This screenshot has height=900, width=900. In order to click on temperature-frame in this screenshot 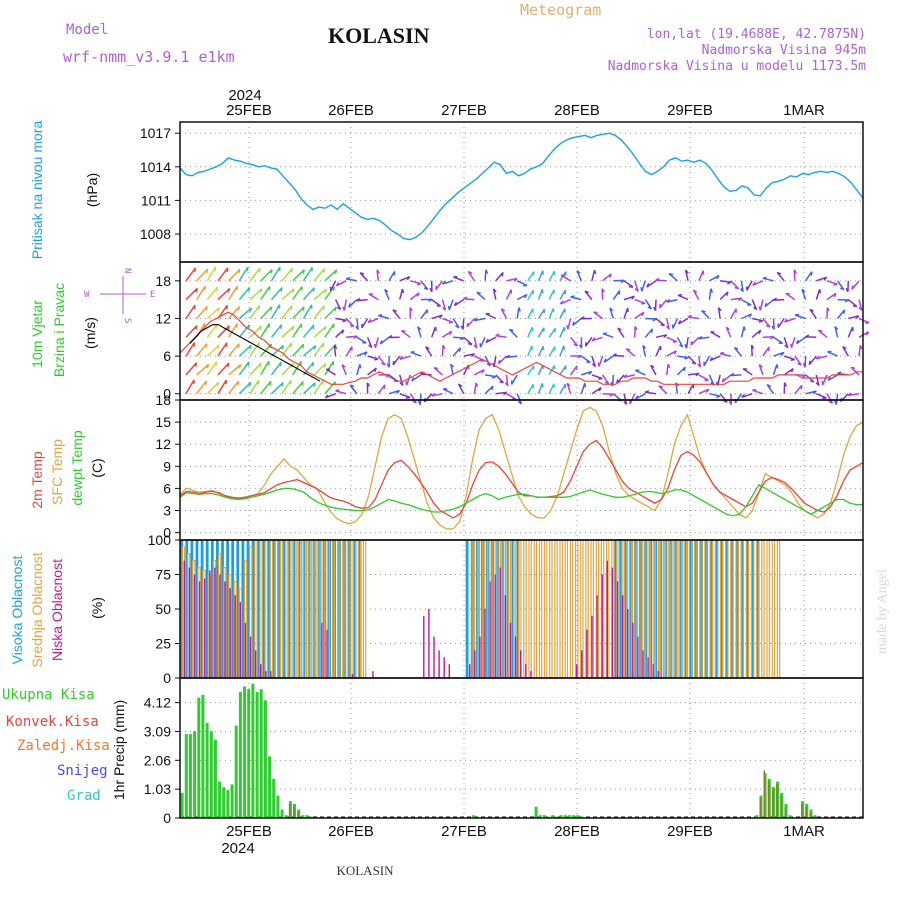, I will do `click(521, 470)`.